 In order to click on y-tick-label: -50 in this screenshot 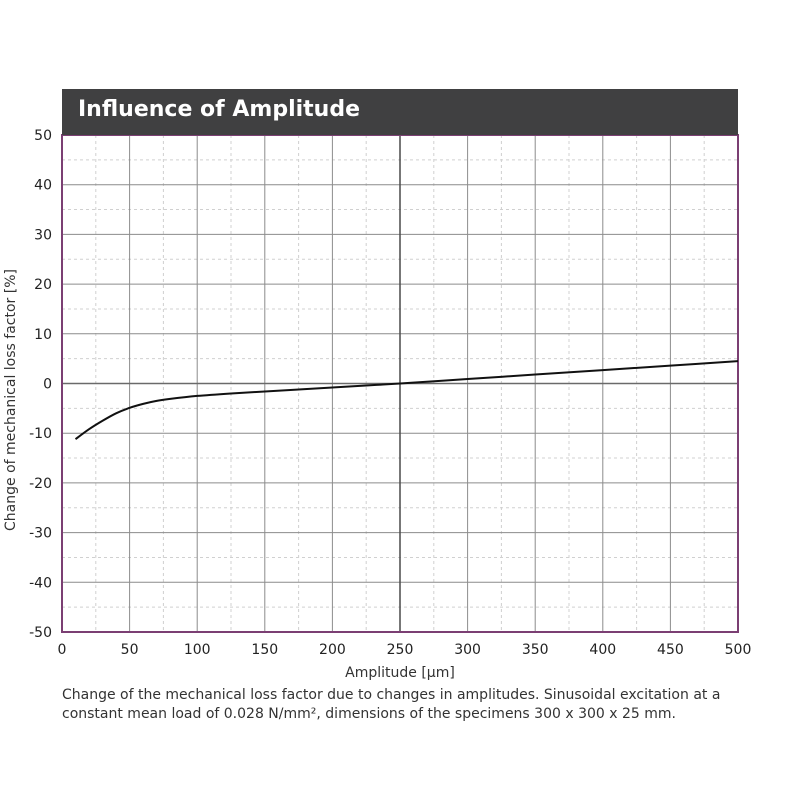, I will do `click(40, 633)`.